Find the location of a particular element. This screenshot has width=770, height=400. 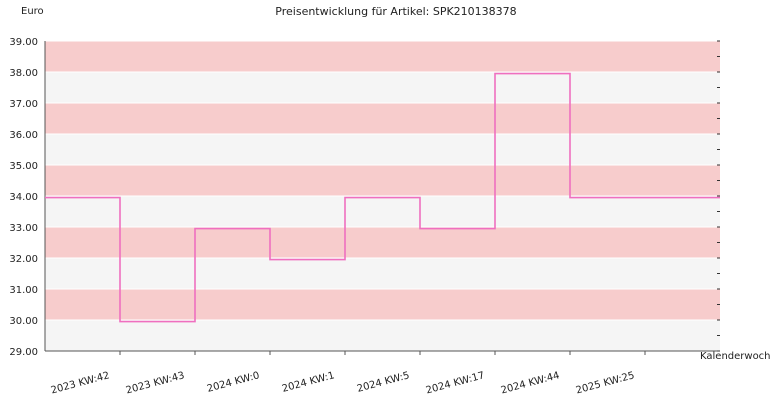

y-tick-label: 35.00 is located at coordinates (23, 166).